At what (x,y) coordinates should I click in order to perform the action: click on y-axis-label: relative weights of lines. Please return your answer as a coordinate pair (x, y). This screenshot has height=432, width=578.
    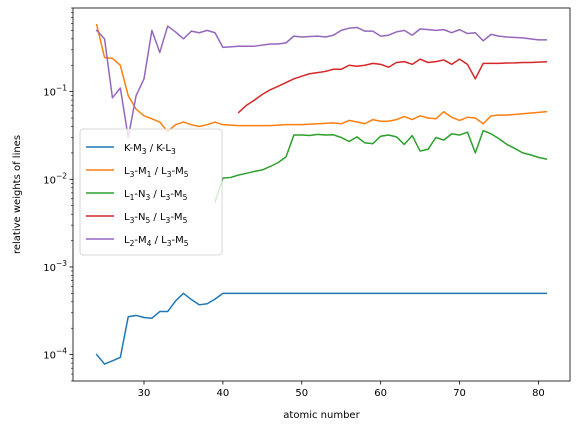
    Looking at the image, I should click on (17, 194).